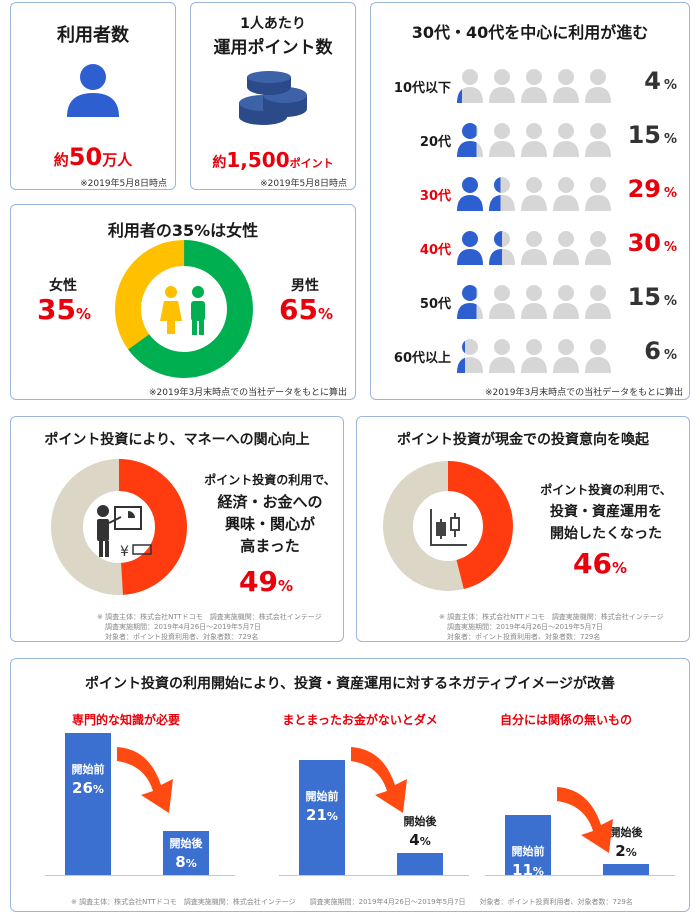 The height and width of the screenshot is (916, 700). What do you see at coordinates (248, 393) in the screenshot?
I see `gender-note: ※2019年3月末時点での当社データをもとに算出` at bounding box center [248, 393].